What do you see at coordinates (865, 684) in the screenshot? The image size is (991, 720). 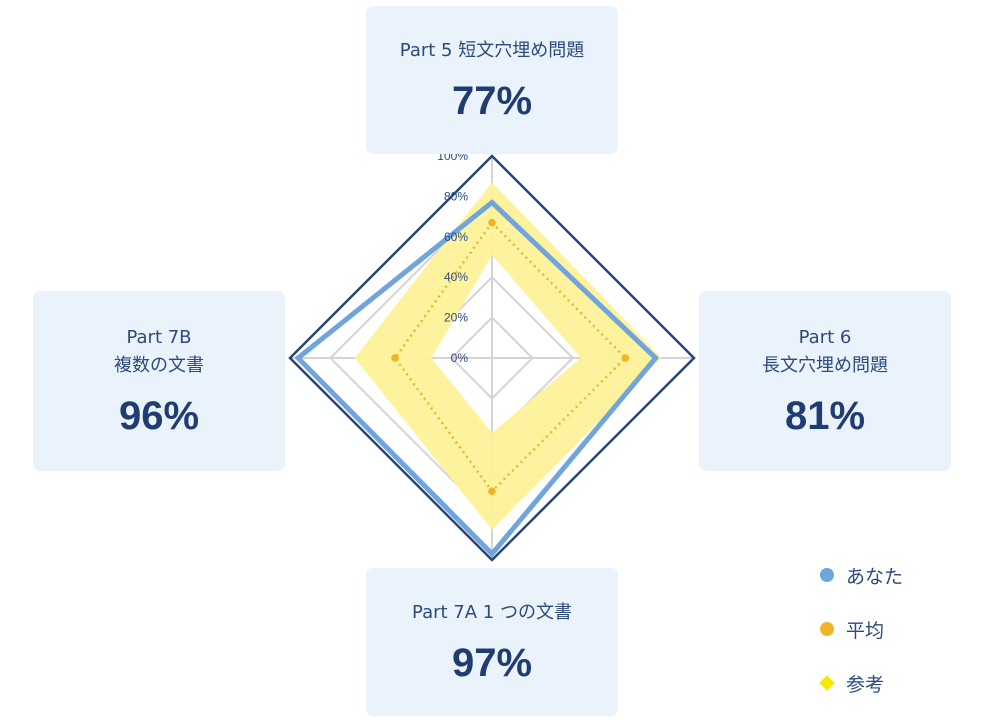 I see `legend-label-ref: 参考` at bounding box center [865, 684].